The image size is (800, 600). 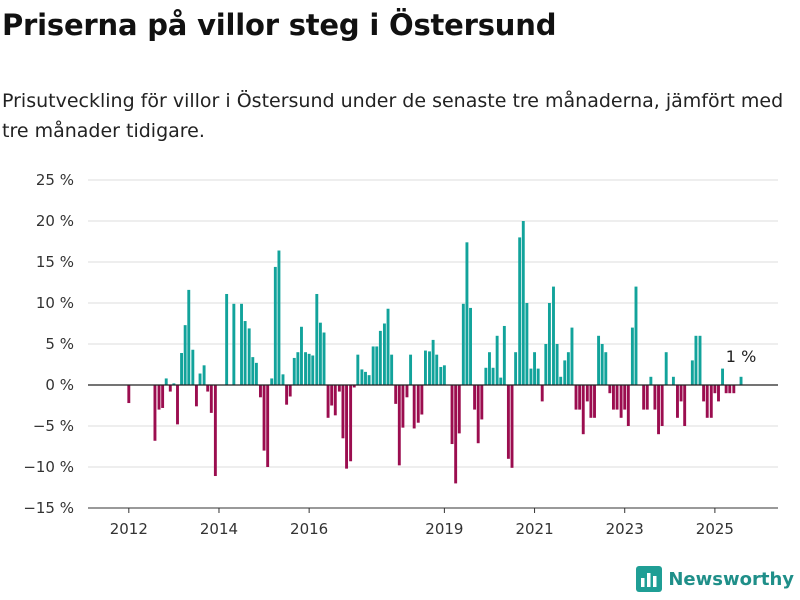 I want to click on x-tick-label: 2016, so click(x=309, y=529).